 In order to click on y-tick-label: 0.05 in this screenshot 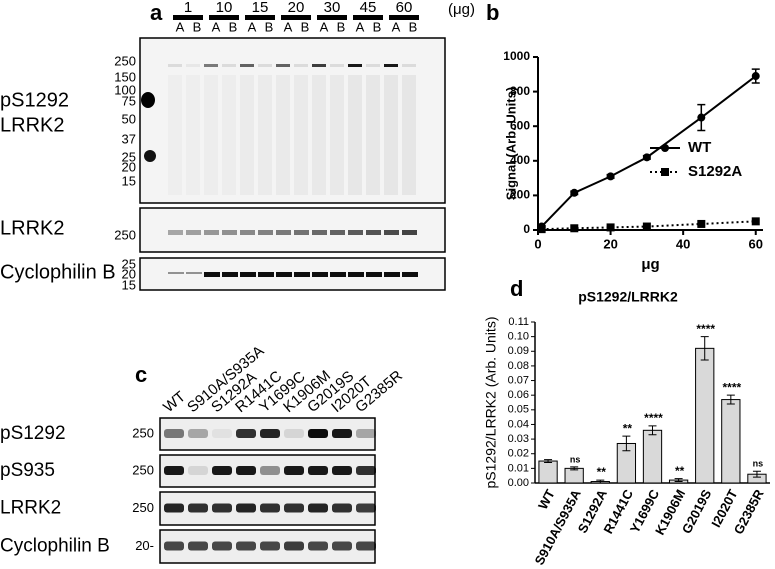, I will do `click(518, 410)`.